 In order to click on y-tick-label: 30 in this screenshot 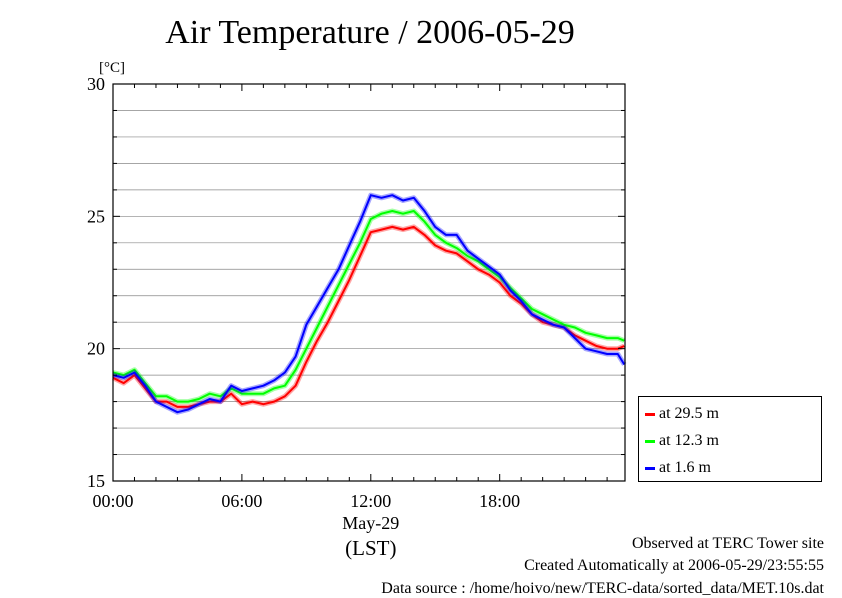, I will do `click(96, 84)`.